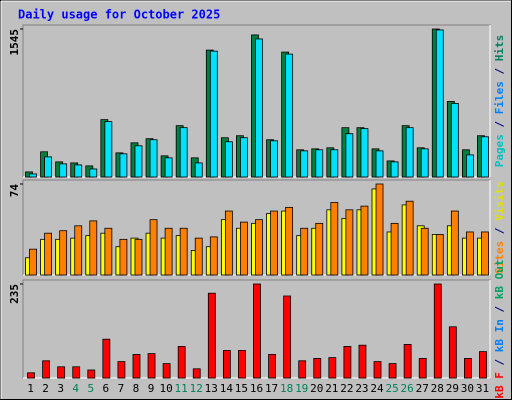 The width and height of the screenshot is (512, 400). Describe the element at coordinates (106, 388) in the screenshot. I see `x-tick-label: 6` at that location.